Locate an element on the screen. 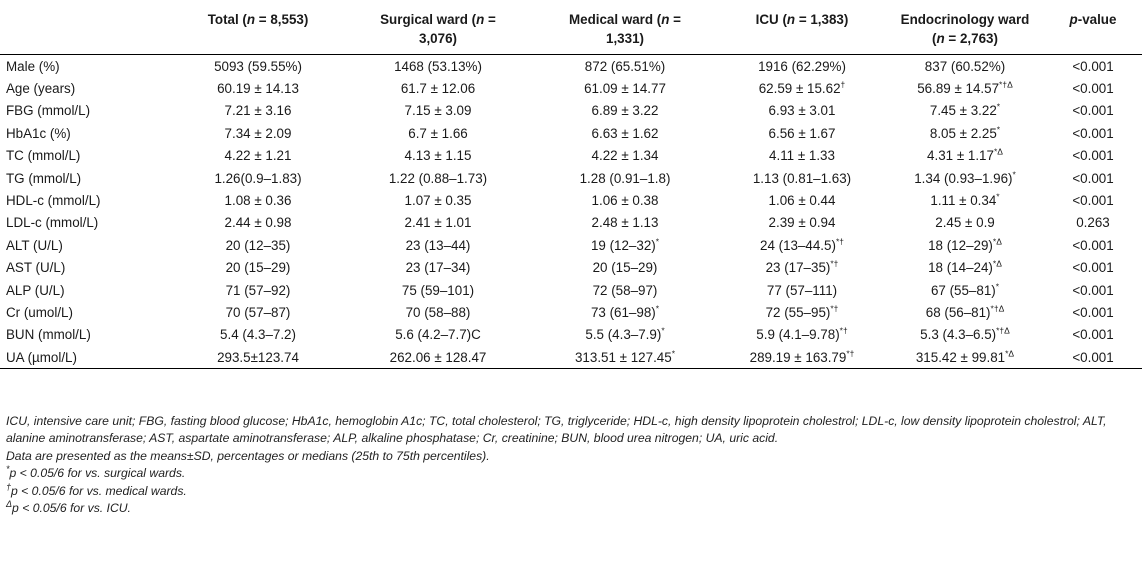  cell-medical: 2.48 ± 1.13 is located at coordinates (625, 223).